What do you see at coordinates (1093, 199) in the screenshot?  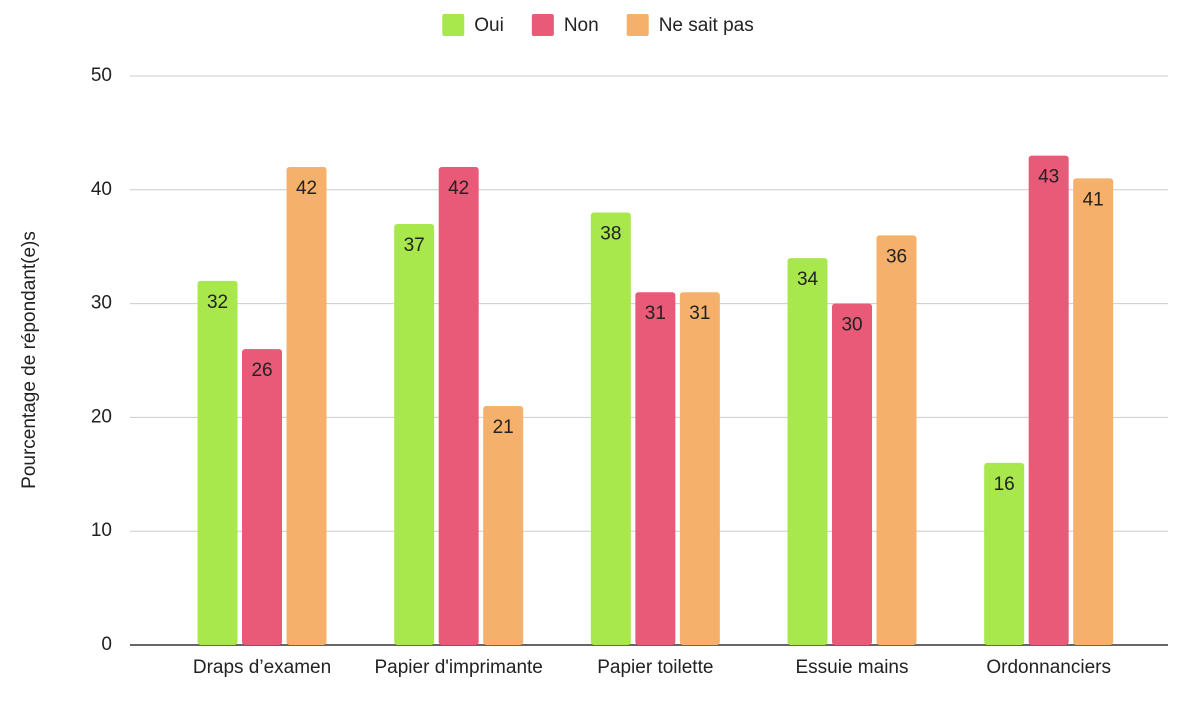 I see `data-label: 41` at bounding box center [1093, 199].